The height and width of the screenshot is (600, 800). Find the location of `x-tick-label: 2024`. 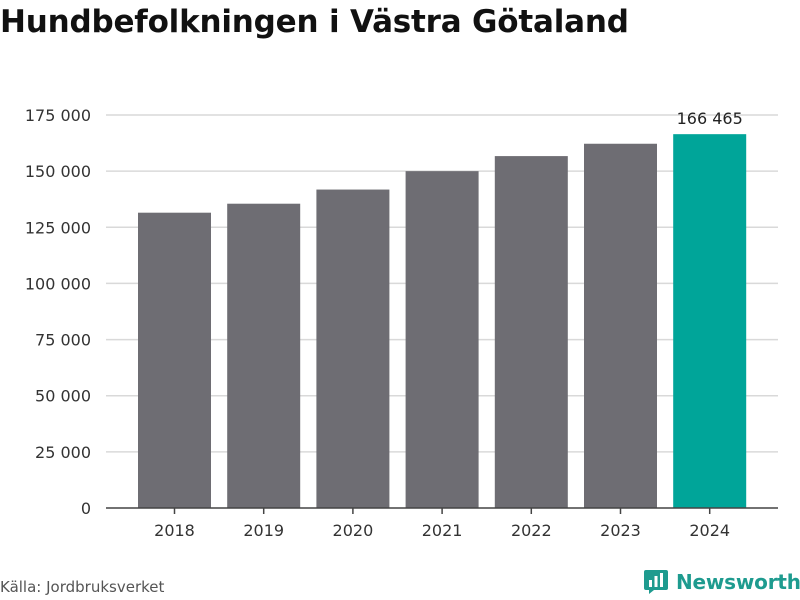

x-tick-label: 2024 is located at coordinates (709, 530).